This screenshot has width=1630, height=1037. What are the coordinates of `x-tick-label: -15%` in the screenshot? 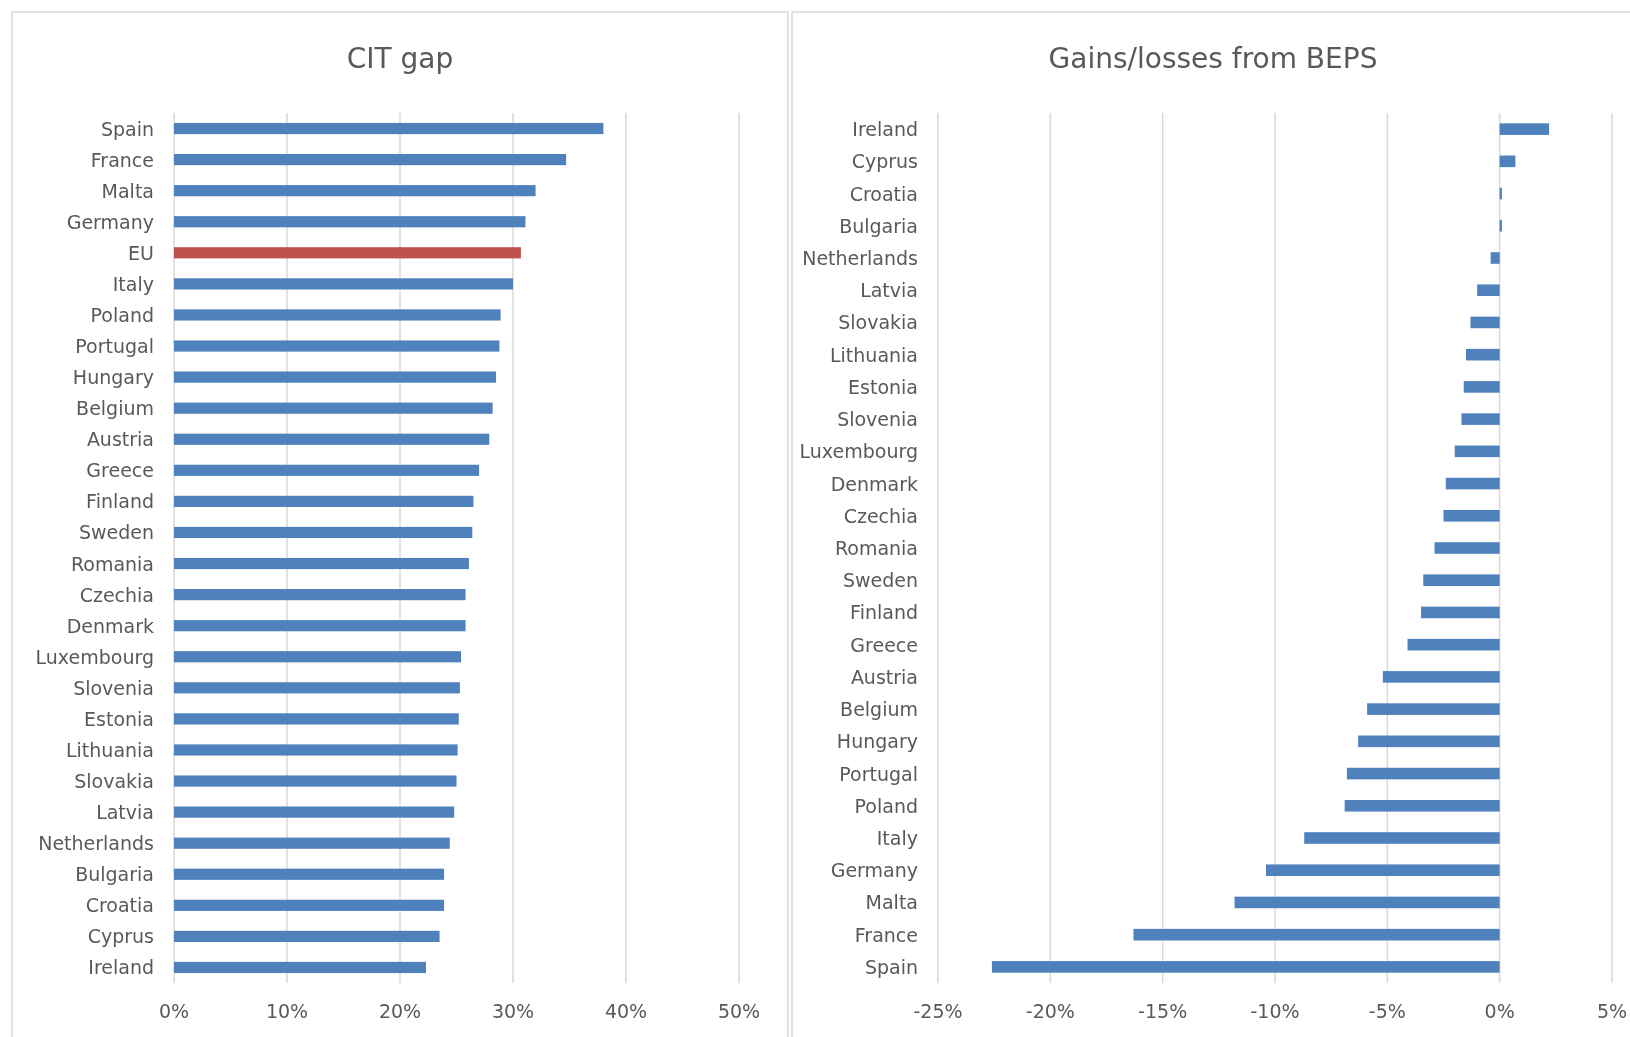 It's located at (1163, 1011).